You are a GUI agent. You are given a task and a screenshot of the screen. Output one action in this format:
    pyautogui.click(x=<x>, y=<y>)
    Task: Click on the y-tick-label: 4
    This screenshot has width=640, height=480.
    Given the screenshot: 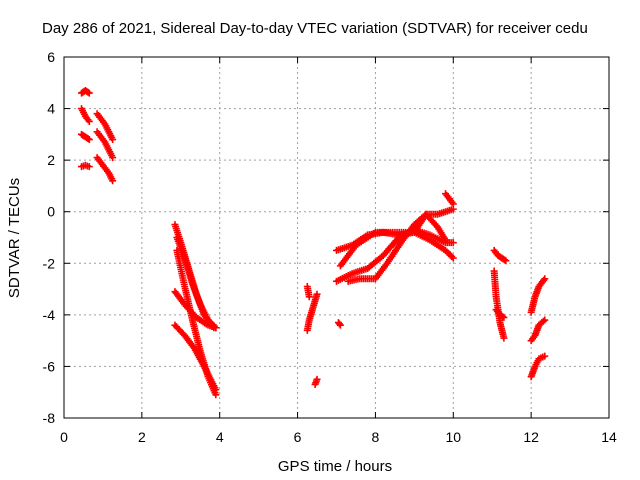 What is the action you would take?
    pyautogui.click(x=51, y=109)
    